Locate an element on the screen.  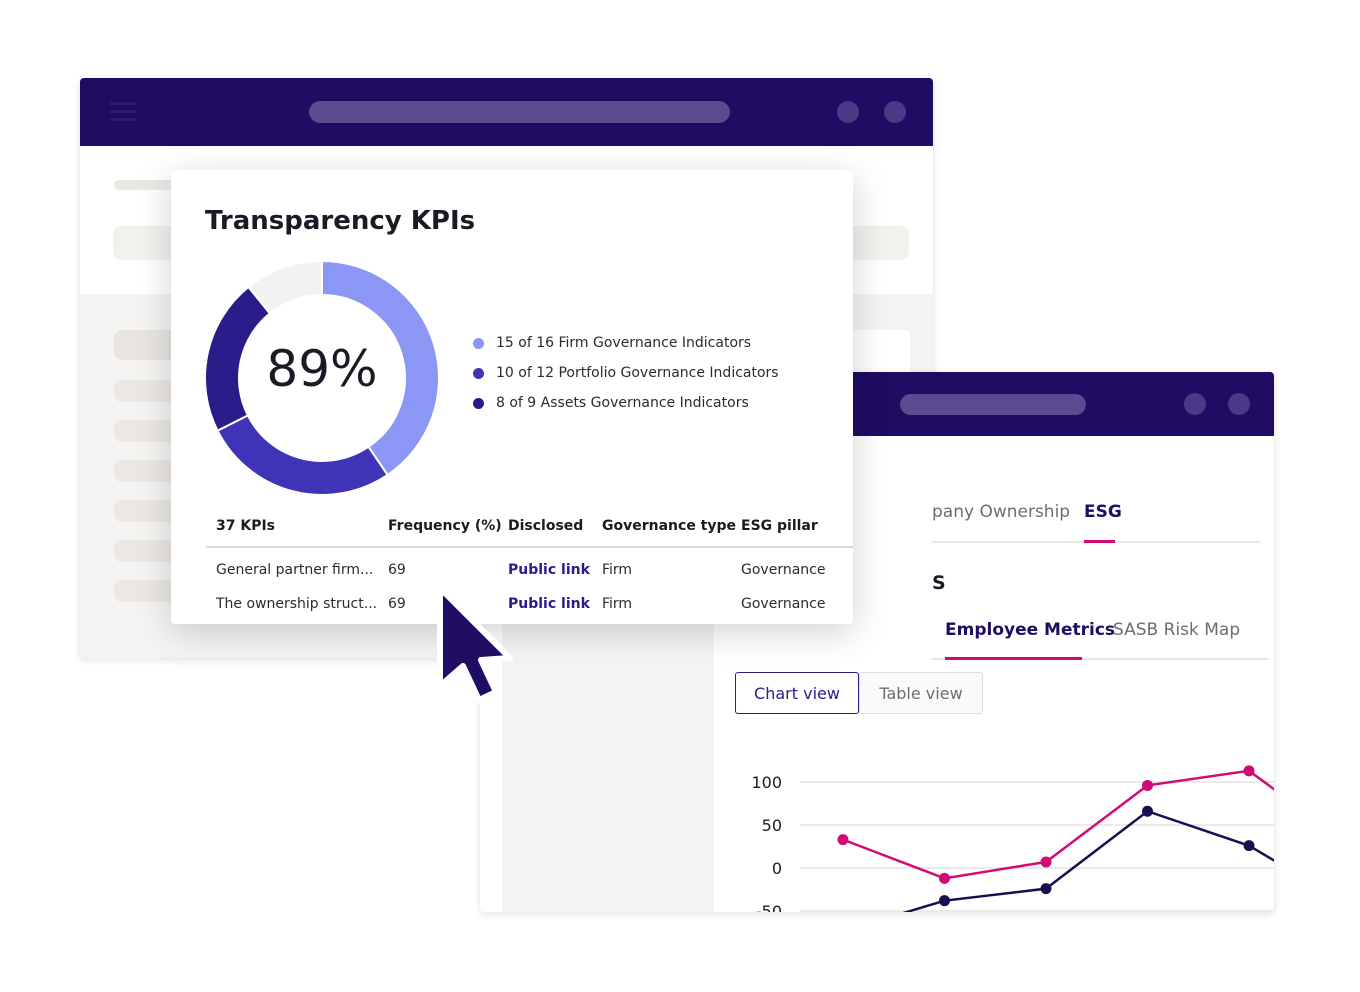
legend-label: 15 of 16 Firm Governance Indicators is located at coordinates (623, 343).